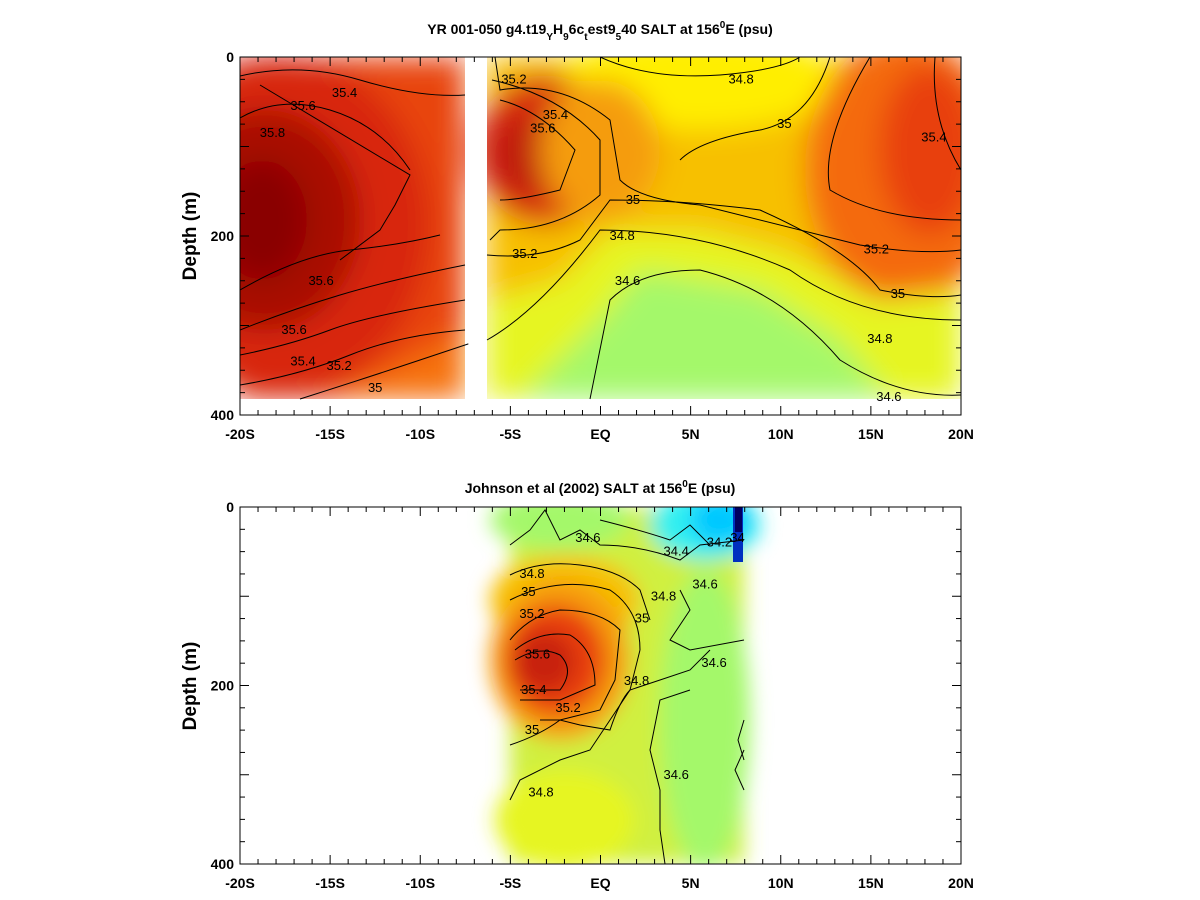 This screenshot has height=900, width=1200. I want to click on bot-contour-34-6-east, so click(707, 620).